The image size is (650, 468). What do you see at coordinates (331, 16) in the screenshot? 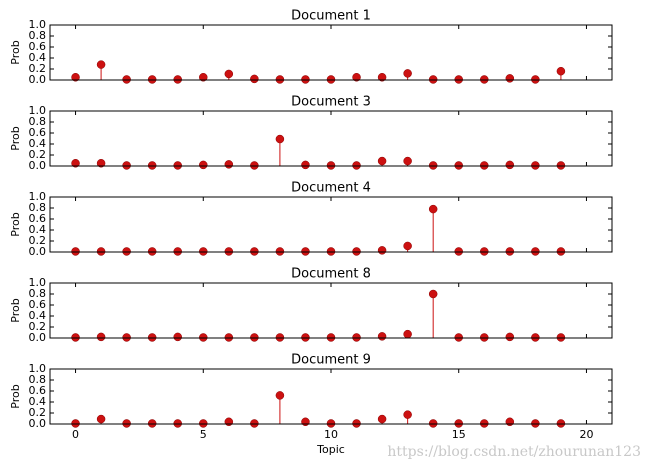
I see `chart-title: Document 1` at bounding box center [331, 16].